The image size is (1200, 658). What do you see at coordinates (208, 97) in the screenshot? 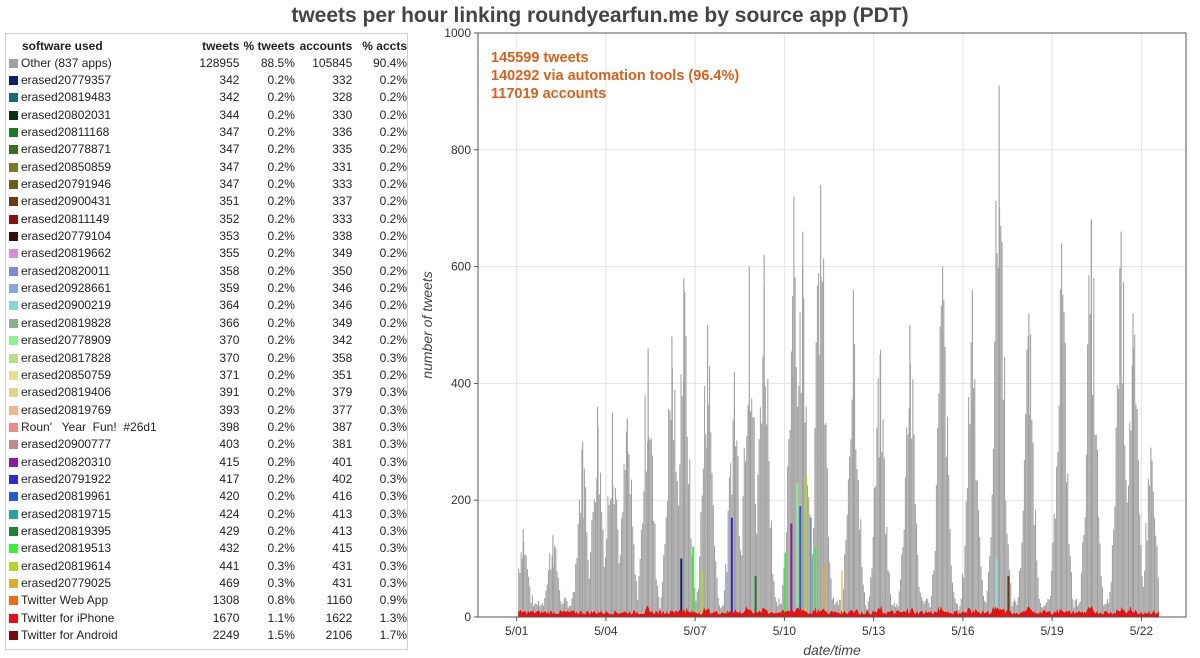
I see `legend-row: erased20819483 342 0.2% 328 0.2%` at bounding box center [208, 97].